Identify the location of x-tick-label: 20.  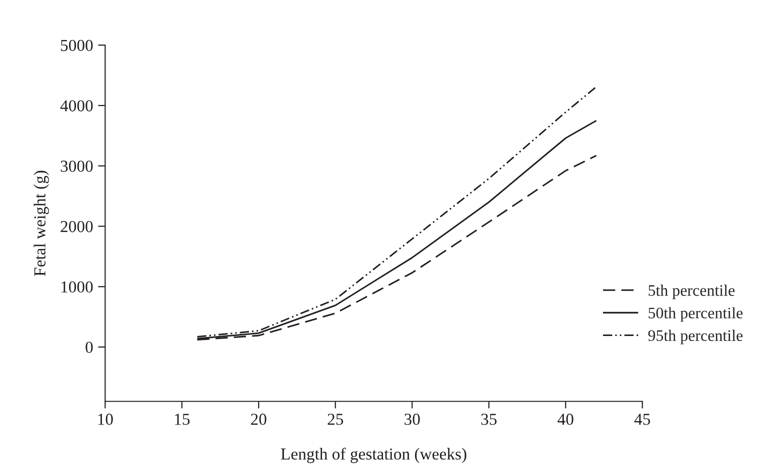
(258, 419).